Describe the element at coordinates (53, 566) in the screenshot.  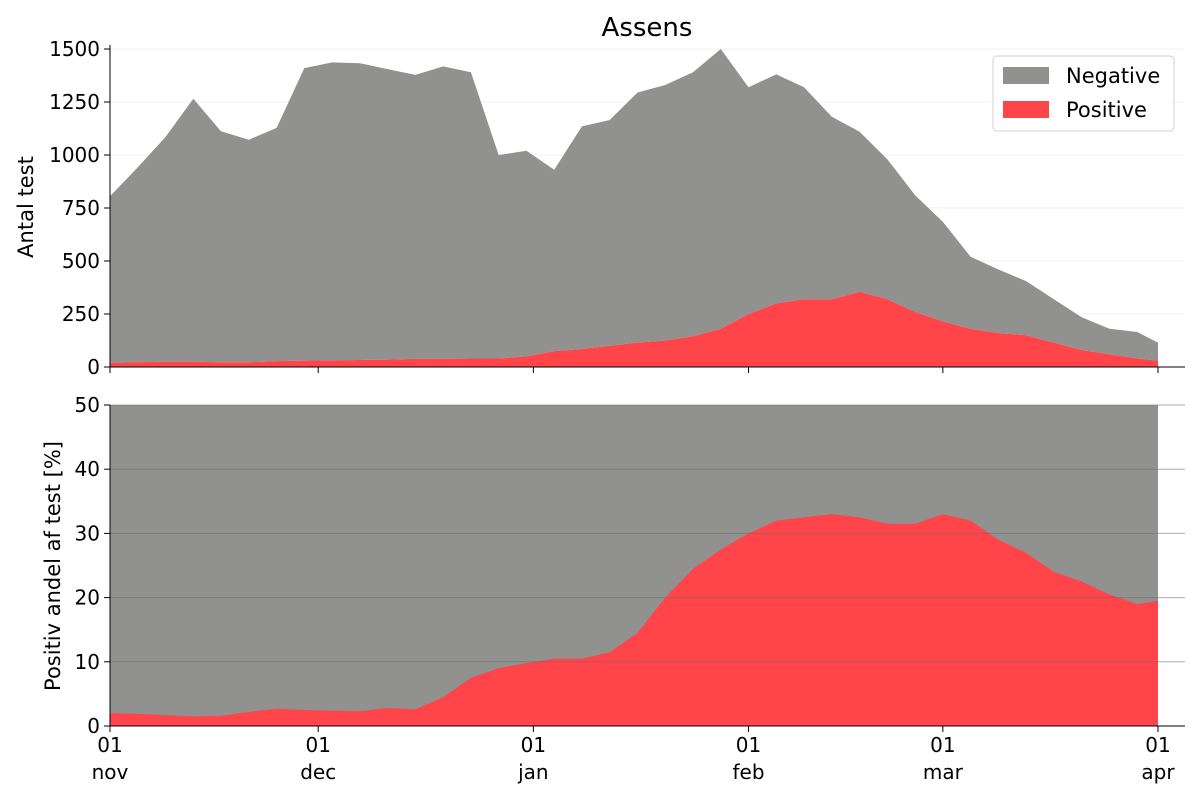
I see `bottom-y-axis-label: Positiv andel af test [%]` at that location.